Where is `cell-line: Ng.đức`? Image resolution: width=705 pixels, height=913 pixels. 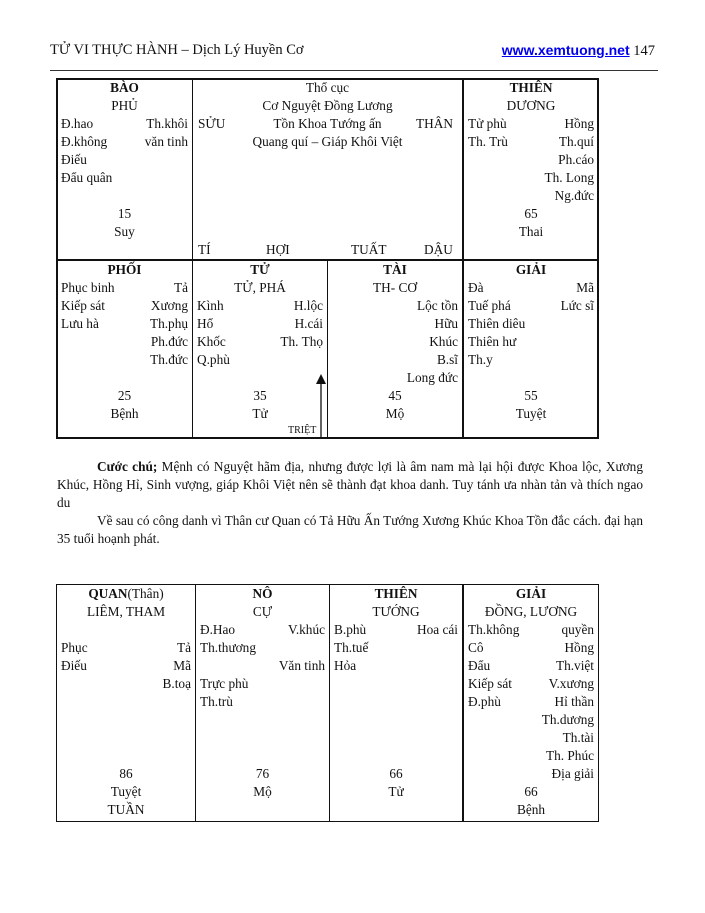
cell-line: Ng.đức is located at coordinates (531, 196).